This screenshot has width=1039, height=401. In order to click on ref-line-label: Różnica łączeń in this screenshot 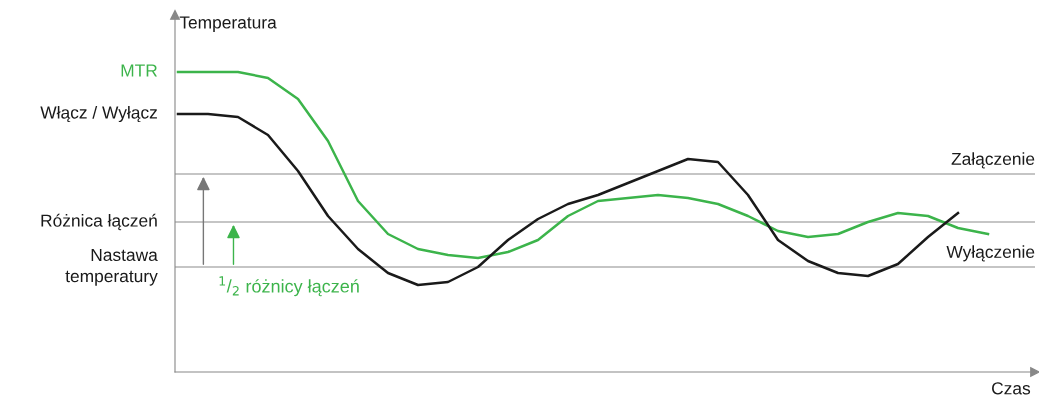, I will do `click(99, 222)`.